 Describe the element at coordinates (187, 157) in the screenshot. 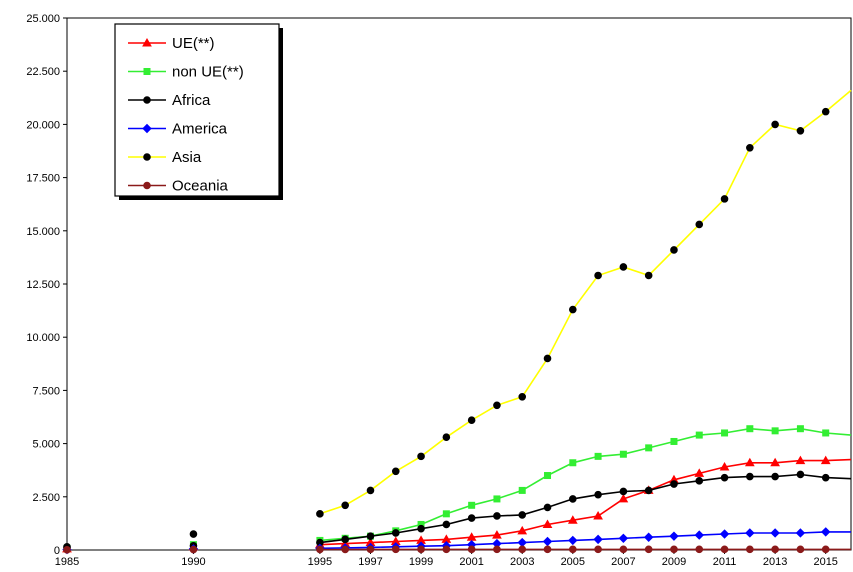

I see `legend-label: Asia` at that location.